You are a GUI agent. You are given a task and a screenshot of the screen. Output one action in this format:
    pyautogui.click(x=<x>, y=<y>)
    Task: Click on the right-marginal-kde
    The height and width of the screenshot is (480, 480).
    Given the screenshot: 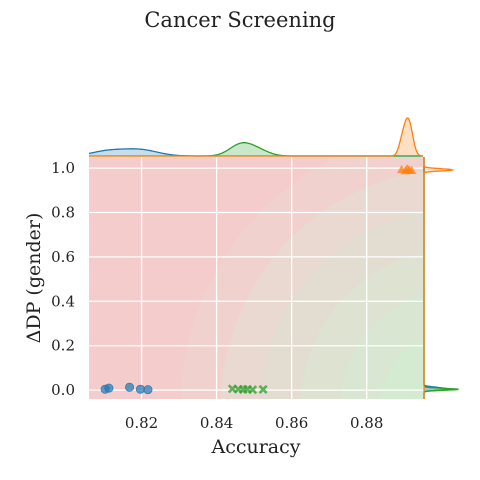 What is the action you would take?
    pyautogui.click(x=441, y=278)
    